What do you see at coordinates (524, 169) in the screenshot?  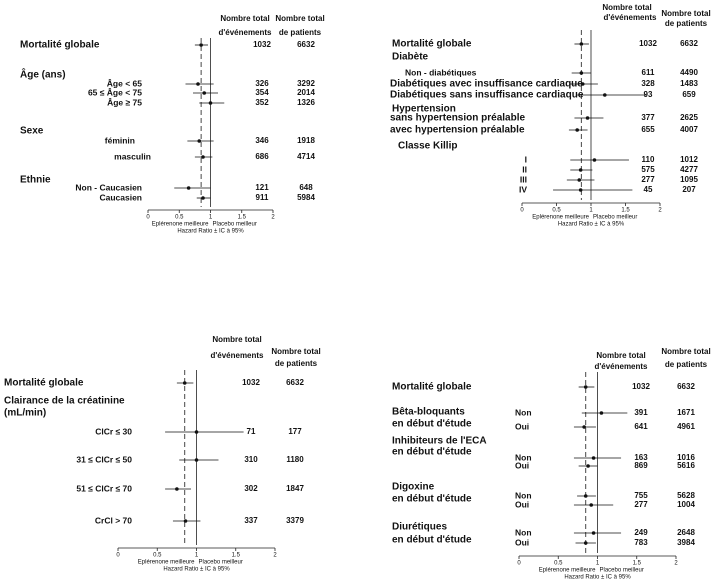 I see `row-label: II` at bounding box center [524, 169].